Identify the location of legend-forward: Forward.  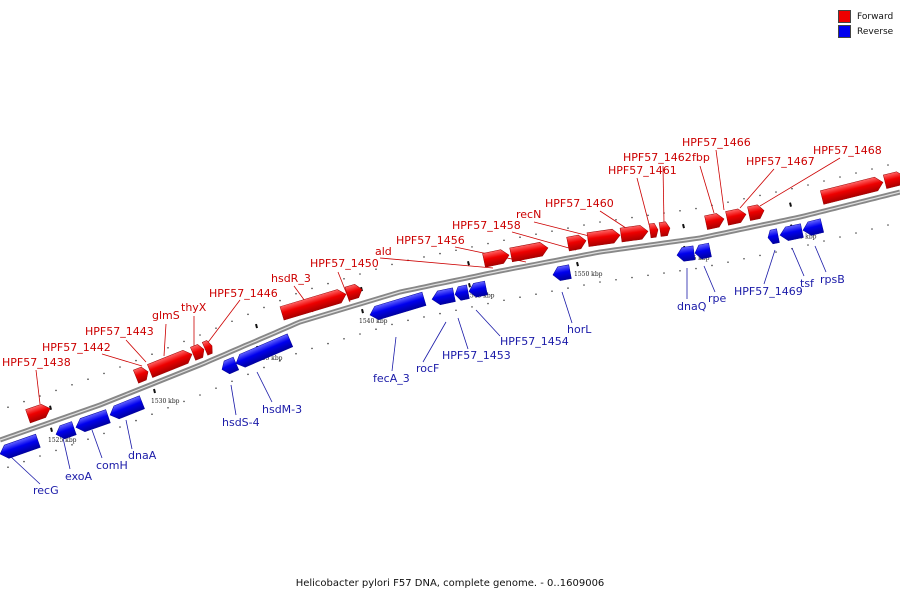
(865, 16).